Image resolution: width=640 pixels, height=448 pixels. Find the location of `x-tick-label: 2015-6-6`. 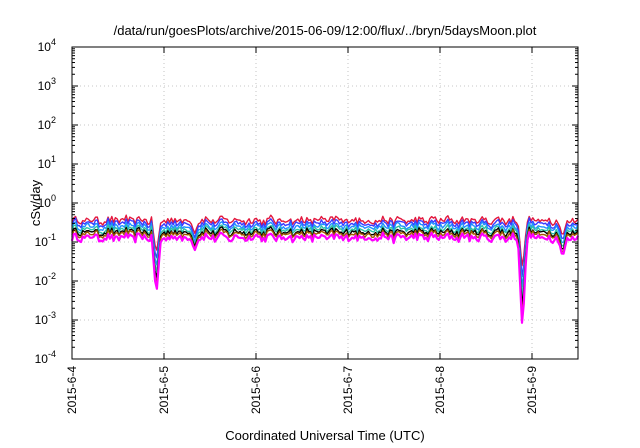

x-tick-label: 2015-6-6 is located at coordinates (256, 390).